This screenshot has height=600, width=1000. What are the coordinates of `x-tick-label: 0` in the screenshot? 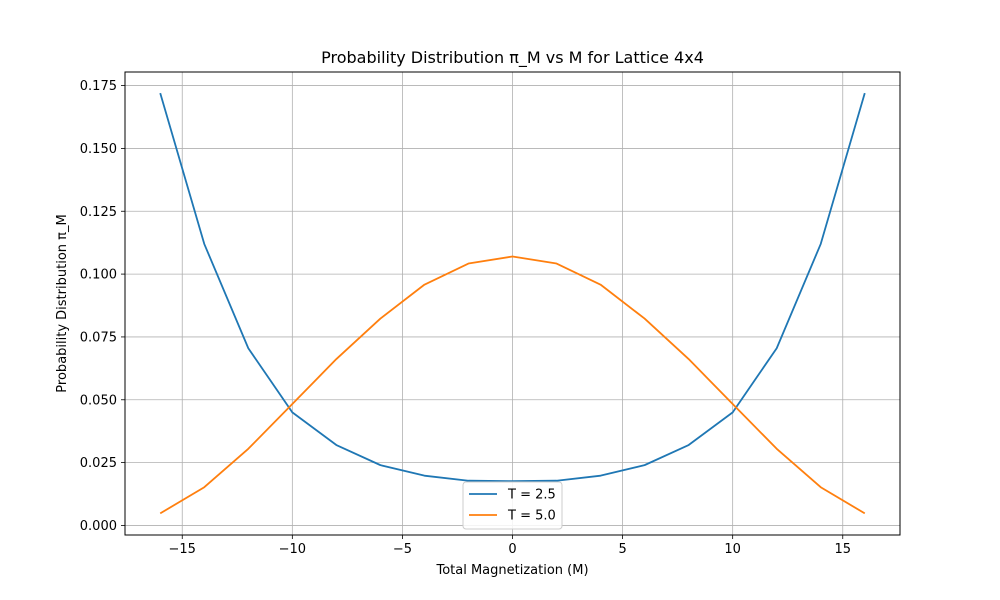 It's located at (512, 549).